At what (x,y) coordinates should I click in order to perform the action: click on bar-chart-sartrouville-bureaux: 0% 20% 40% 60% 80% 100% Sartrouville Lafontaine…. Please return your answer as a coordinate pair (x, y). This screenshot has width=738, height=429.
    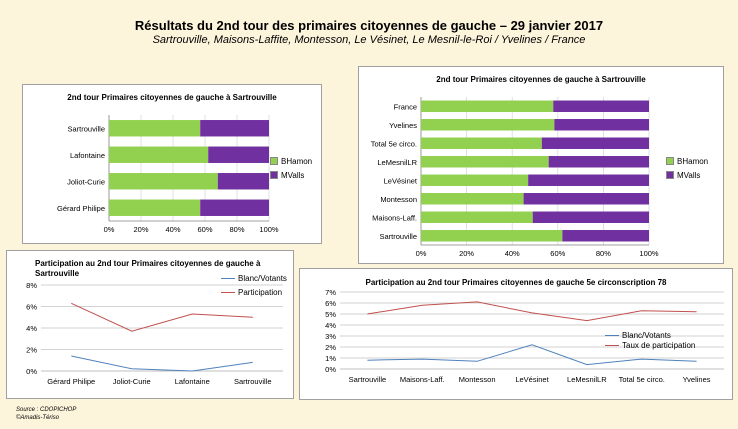
    Looking at the image, I should click on (168, 174).